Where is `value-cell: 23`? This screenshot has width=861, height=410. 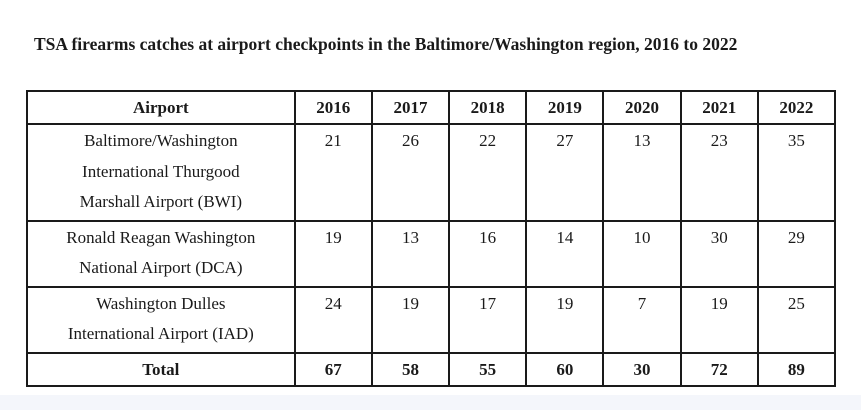
value-cell: 23 is located at coordinates (719, 172).